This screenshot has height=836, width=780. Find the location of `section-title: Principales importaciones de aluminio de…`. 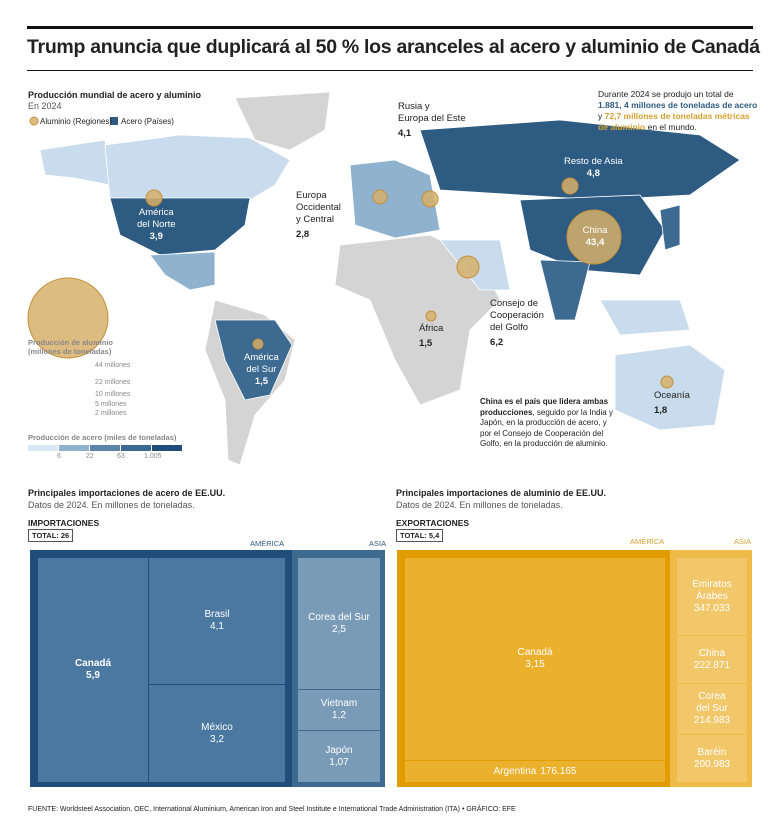

section-title: Principales importaciones de aluminio de… is located at coordinates (501, 493).